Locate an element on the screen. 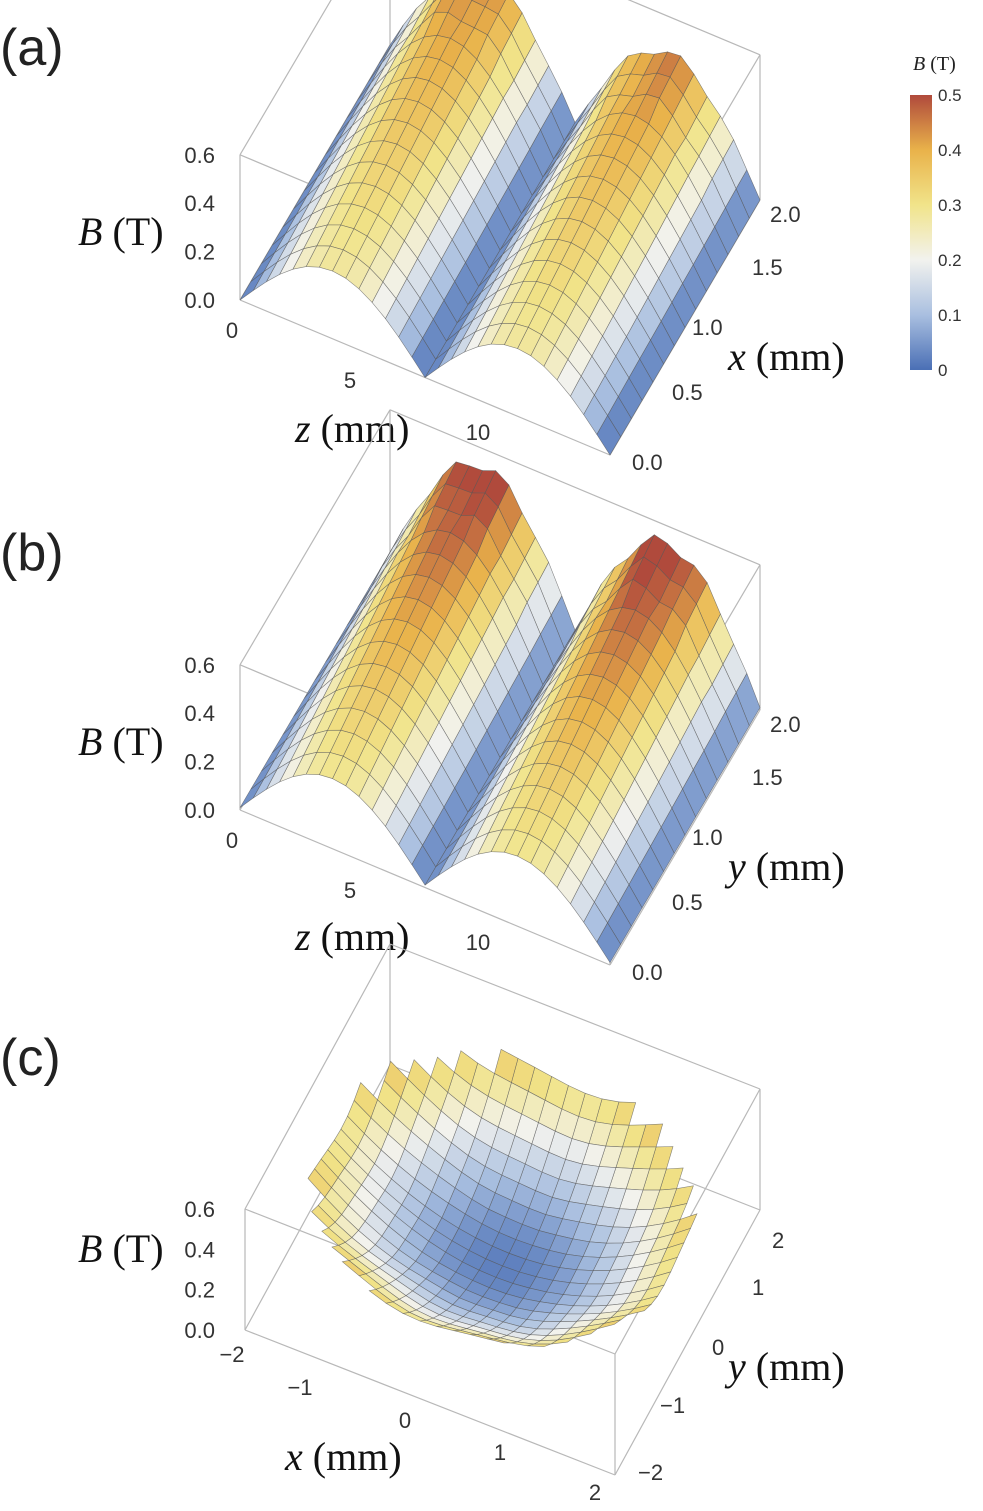  panel-label: (c) is located at coordinates (30, 1058).